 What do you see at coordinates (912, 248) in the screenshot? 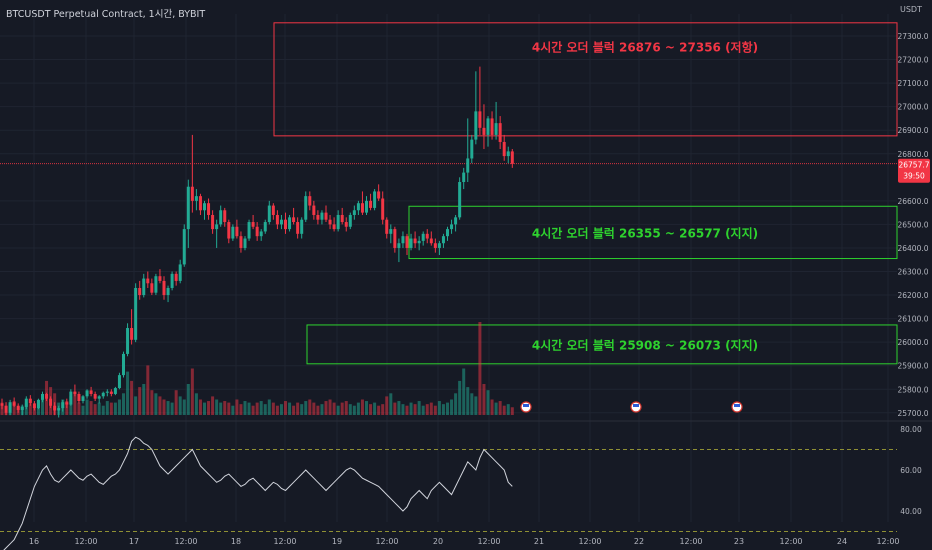
I see `price-tick-label: 26400.0` at bounding box center [912, 248].